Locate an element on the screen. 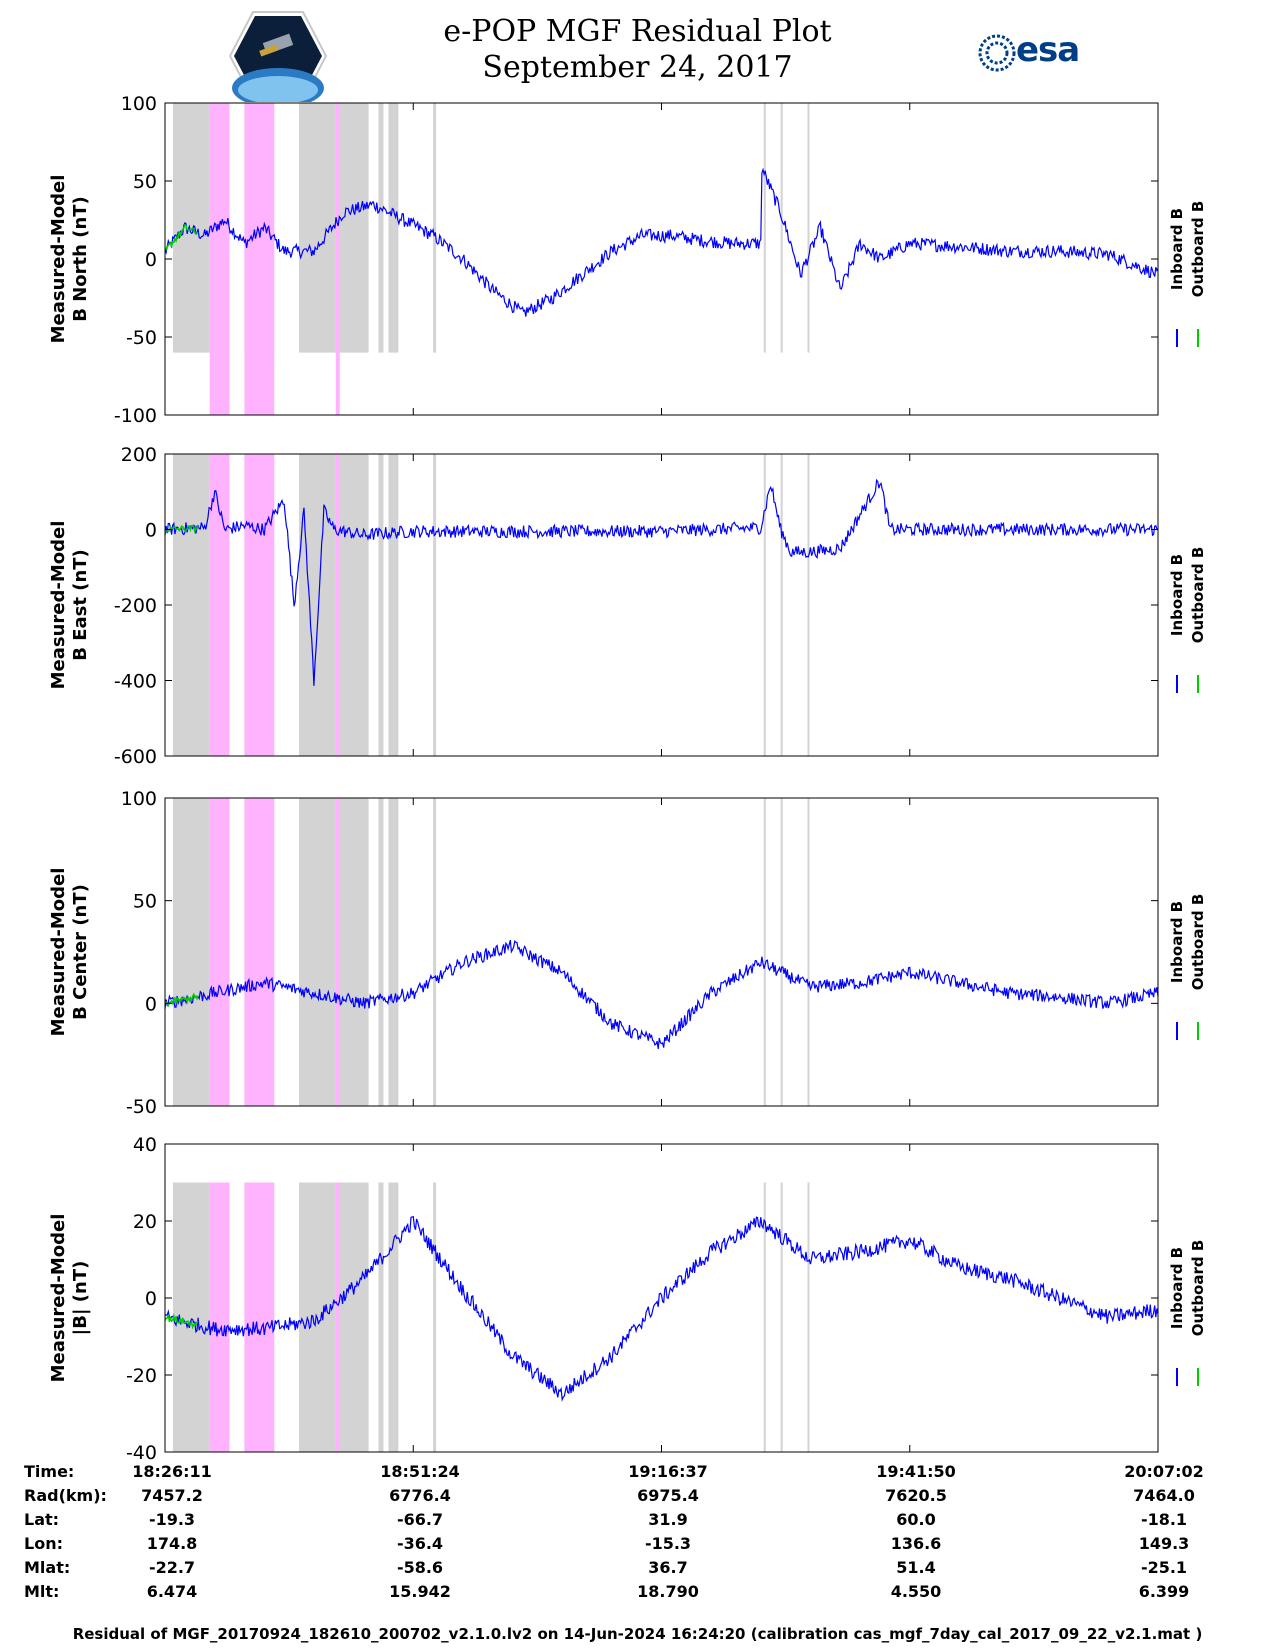 The width and height of the screenshot is (1275, 1650). y-tick-label: -100 is located at coordinates (135, 416).